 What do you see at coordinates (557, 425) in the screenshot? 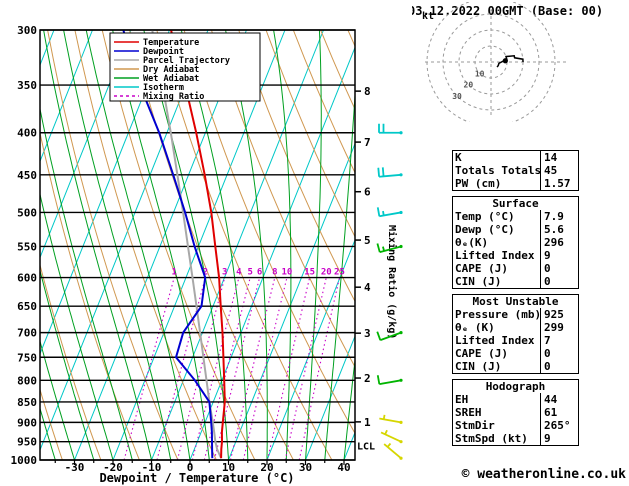
I see `row-value: 265°` at bounding box center [557, 425].